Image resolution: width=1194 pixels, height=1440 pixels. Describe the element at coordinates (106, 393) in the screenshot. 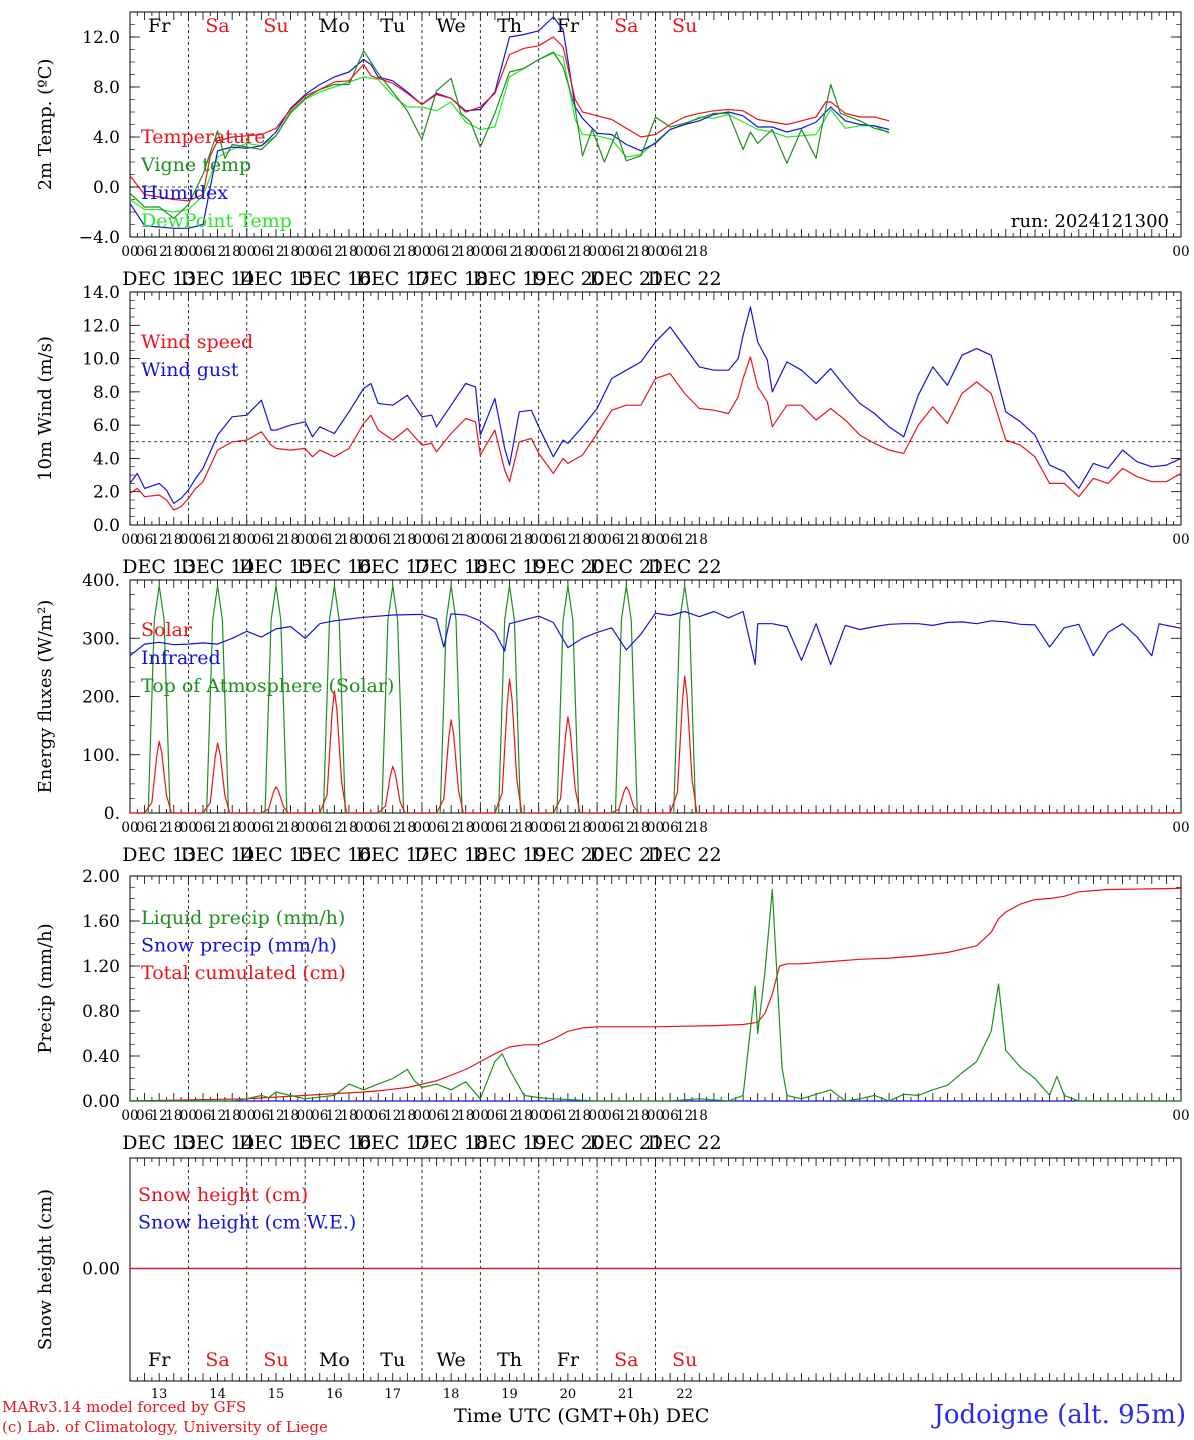

I see `y-tick-label: 8.0` at that location.